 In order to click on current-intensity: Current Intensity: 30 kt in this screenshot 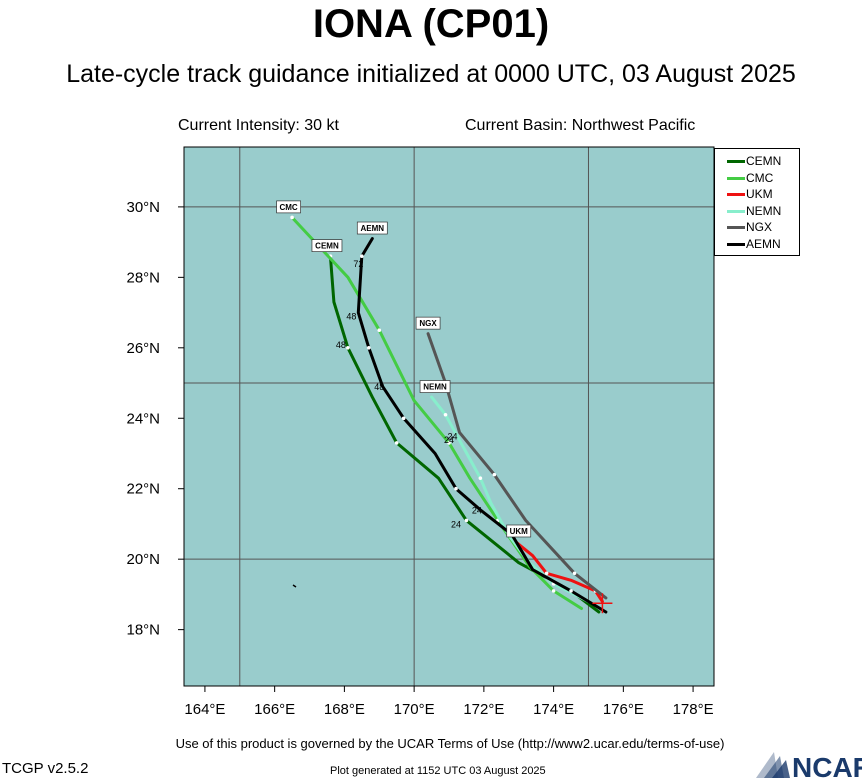, I will do `click(258, 125)`.